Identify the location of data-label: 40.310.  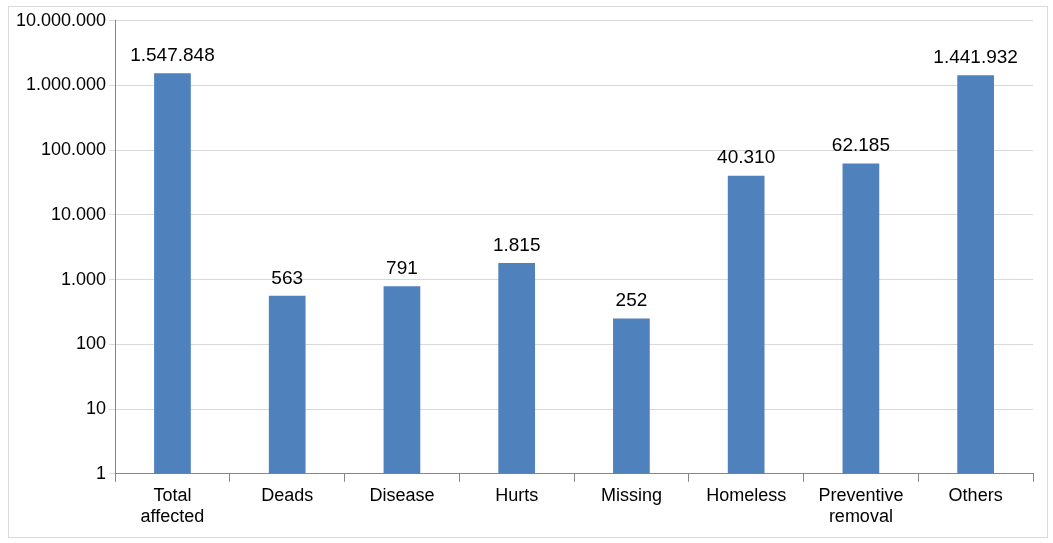
(746, 157).